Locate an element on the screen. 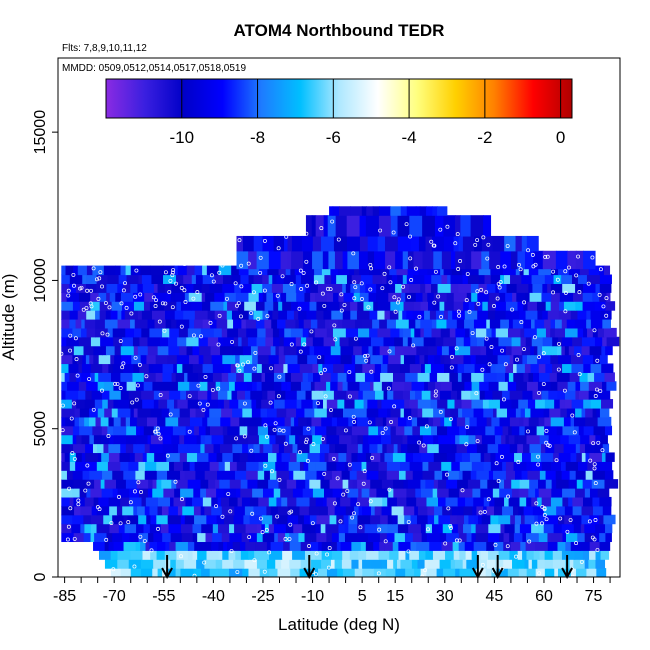 The height and width of the screenshot is (650, 650). colorbar-tick-label: -6 is located at coordinates (333, 137).